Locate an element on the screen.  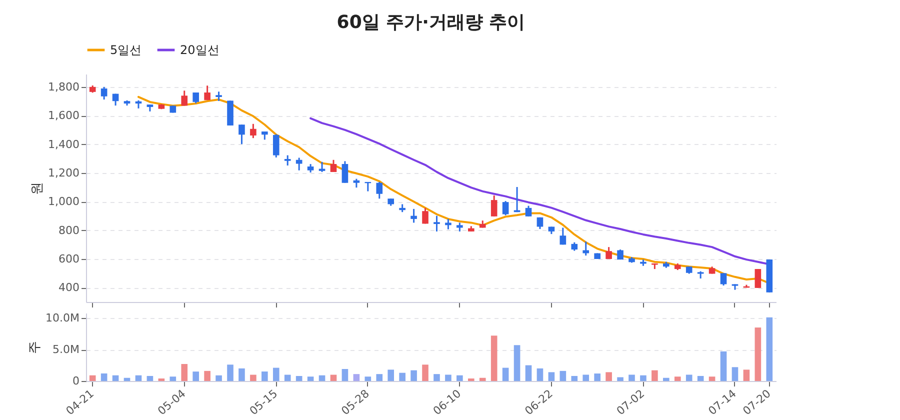
y-tick-label: 1,200 is located at coordinates (64, 173).